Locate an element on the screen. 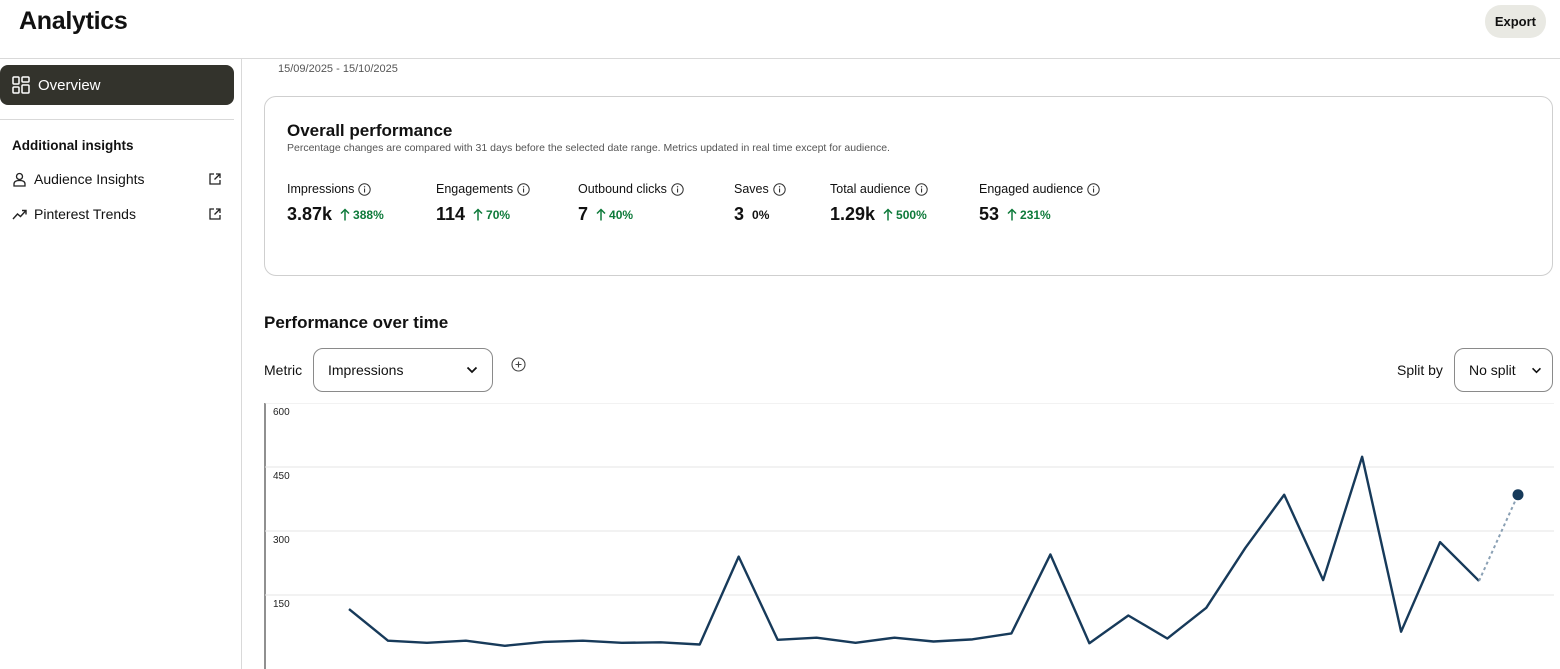 This screenshot has height=669, width=1560. metric-change: 40% is located at coordinates (614, 215).